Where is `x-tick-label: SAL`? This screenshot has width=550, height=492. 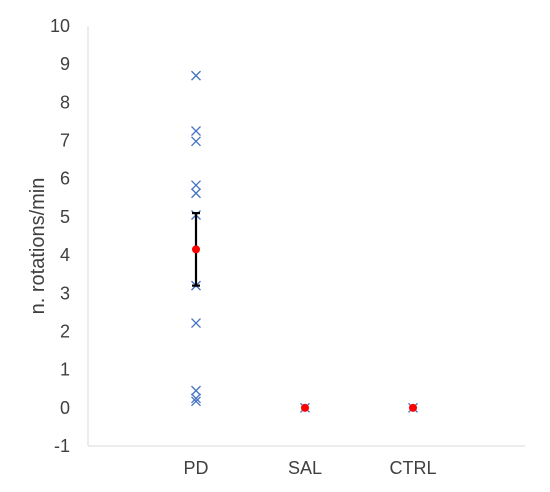 x-tick-label: SAL is located at coordinates (305, 468).